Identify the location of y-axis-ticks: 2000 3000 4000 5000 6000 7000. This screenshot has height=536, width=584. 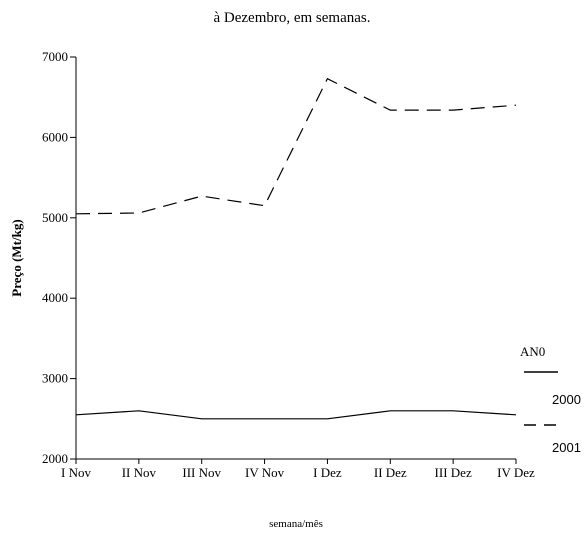
(59, 257).